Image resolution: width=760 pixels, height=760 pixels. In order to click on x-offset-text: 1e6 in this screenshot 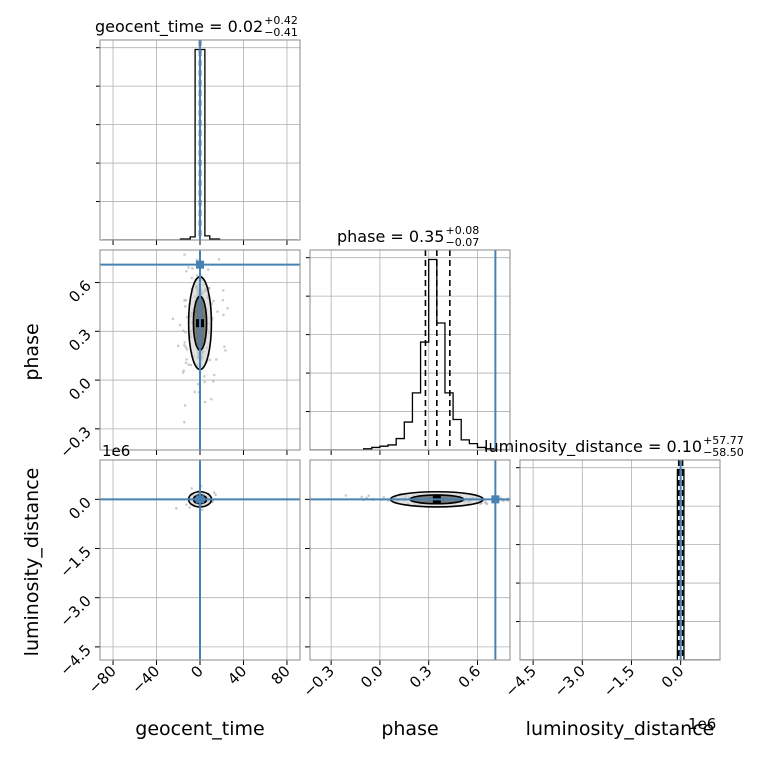, I will do `click(702, 724)`.